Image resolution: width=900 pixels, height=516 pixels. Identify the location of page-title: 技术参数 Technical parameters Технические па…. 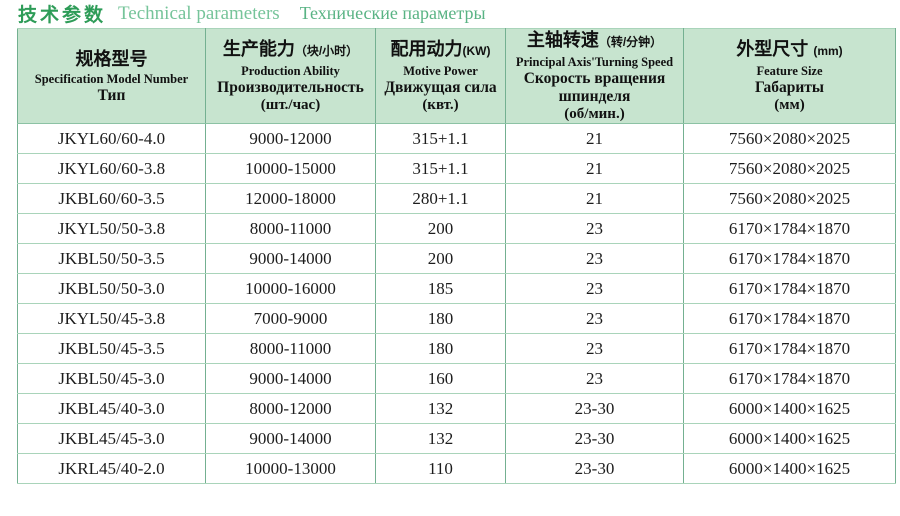
(252, 13).